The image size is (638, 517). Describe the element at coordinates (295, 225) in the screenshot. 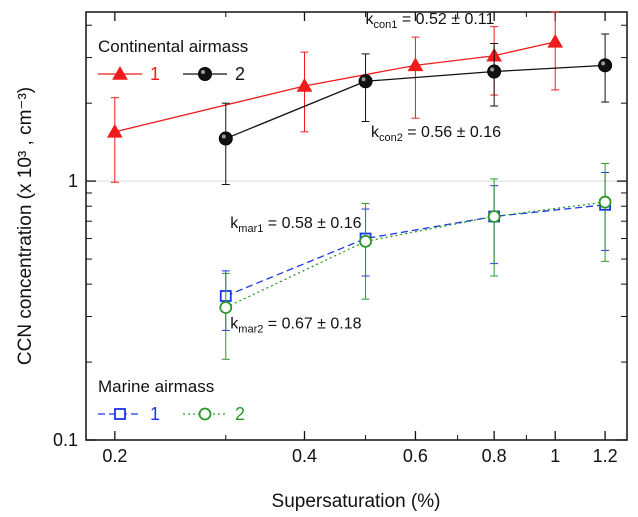

I see `annotation-mar1: kmar1 = 0.58 ± 0.16` at that location.